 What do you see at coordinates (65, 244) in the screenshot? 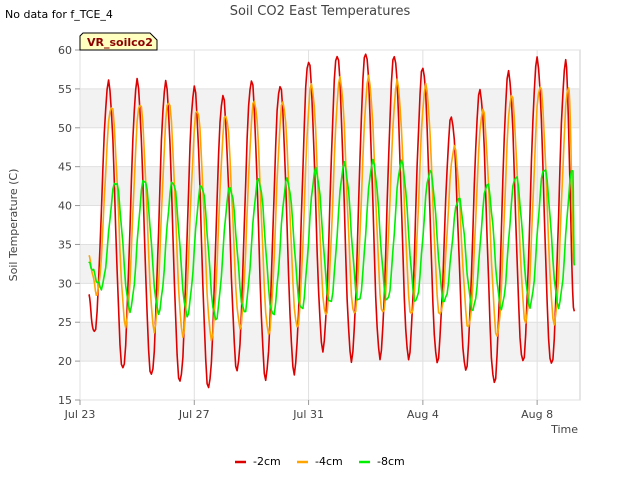
I see `y-tick-label: 35` at bounding box center [65, 244].